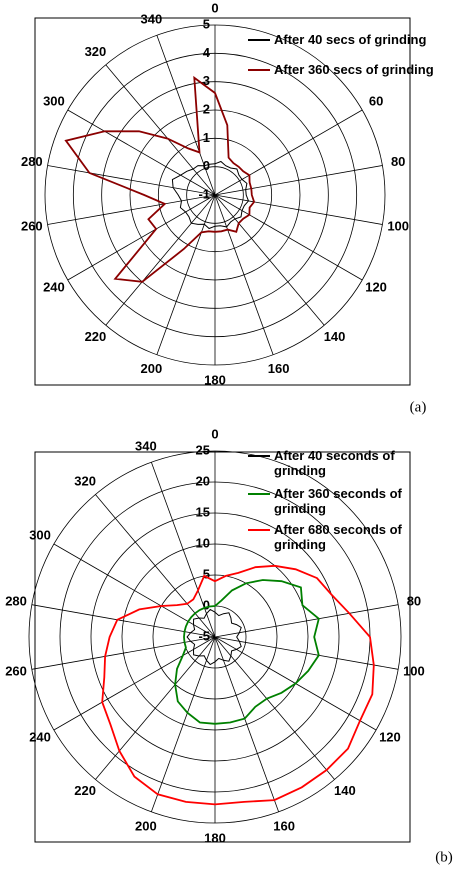  I want to click on r-tick-label: -5, so click(204, 635).